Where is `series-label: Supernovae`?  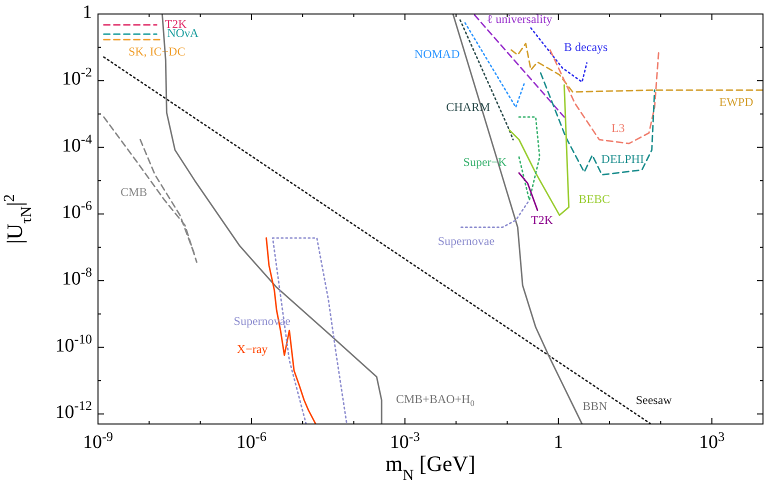
series-label: Supernovae is located at coordinates (466, 241).